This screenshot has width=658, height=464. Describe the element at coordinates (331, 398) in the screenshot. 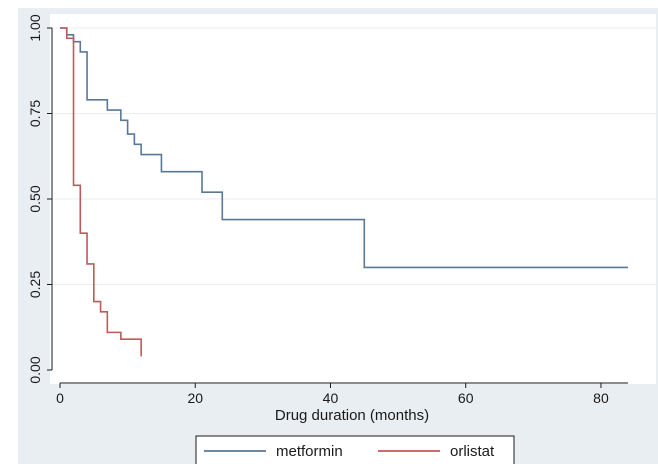

I see `x-tick-label: 40` at that location.